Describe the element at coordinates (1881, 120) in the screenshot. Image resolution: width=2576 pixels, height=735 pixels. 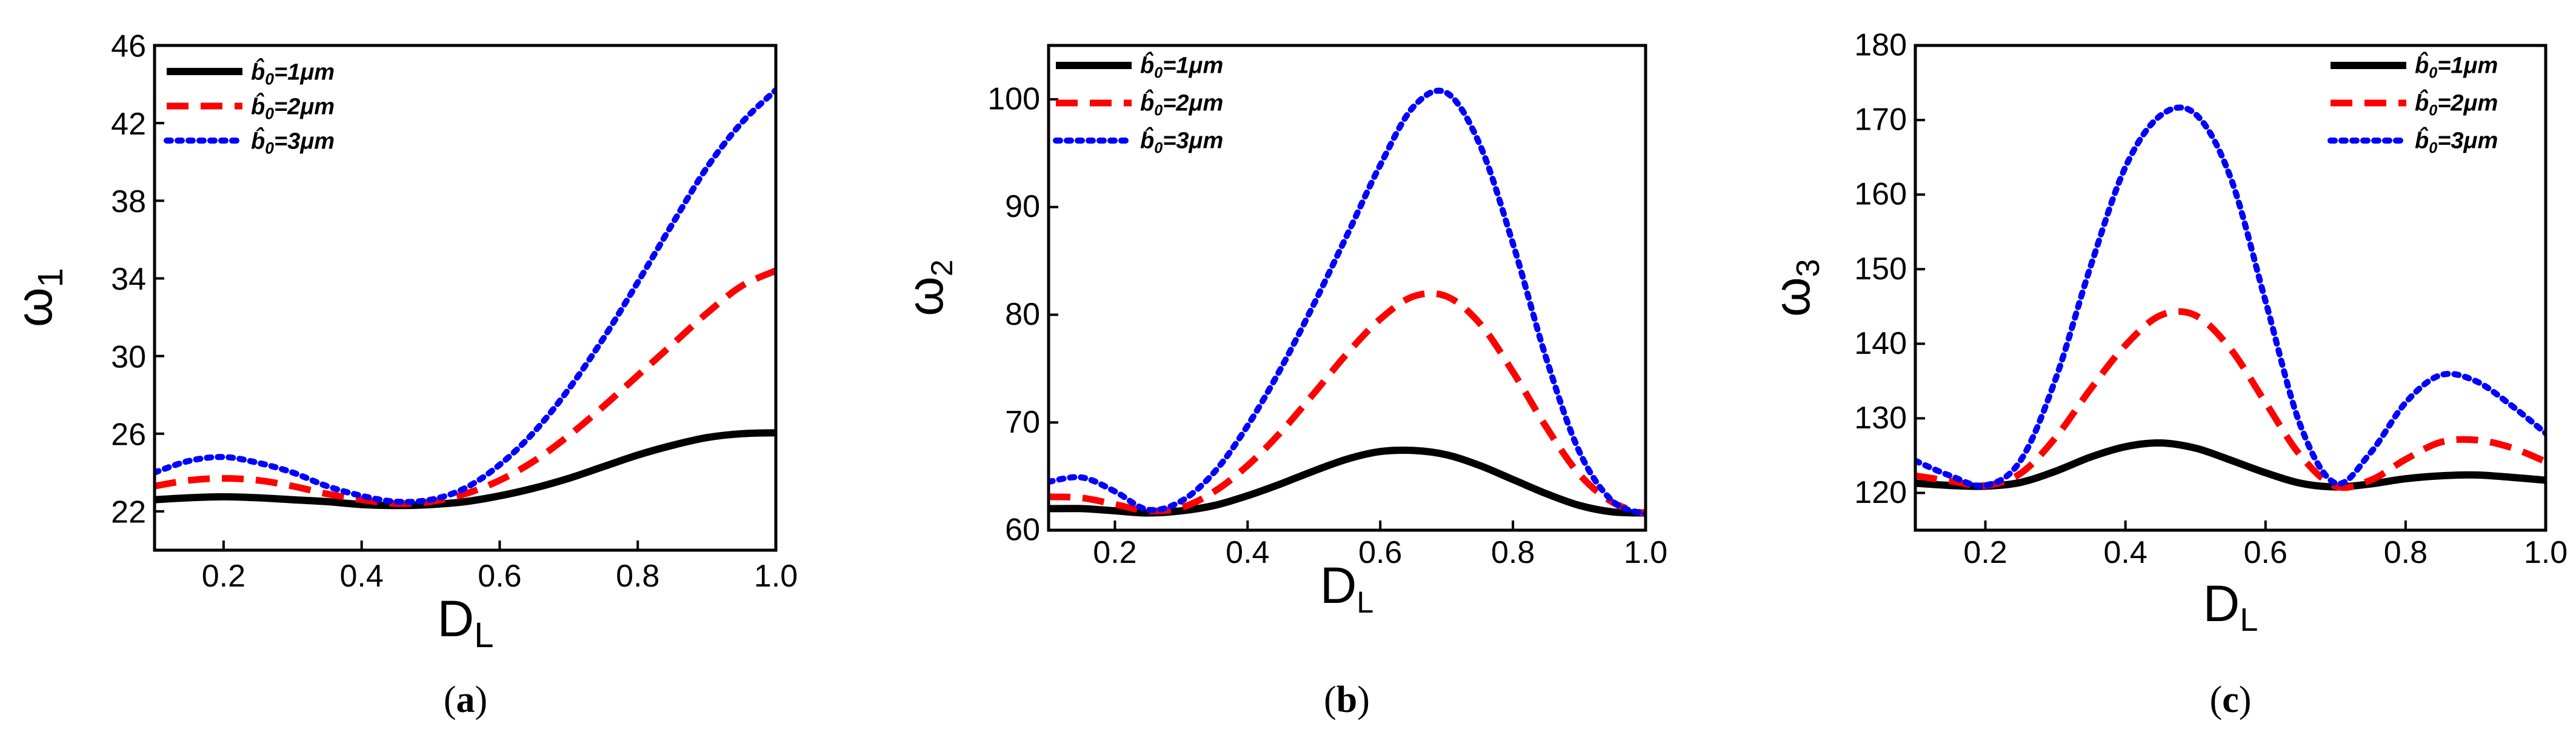
I see `y-tick-label: 170` at that location.